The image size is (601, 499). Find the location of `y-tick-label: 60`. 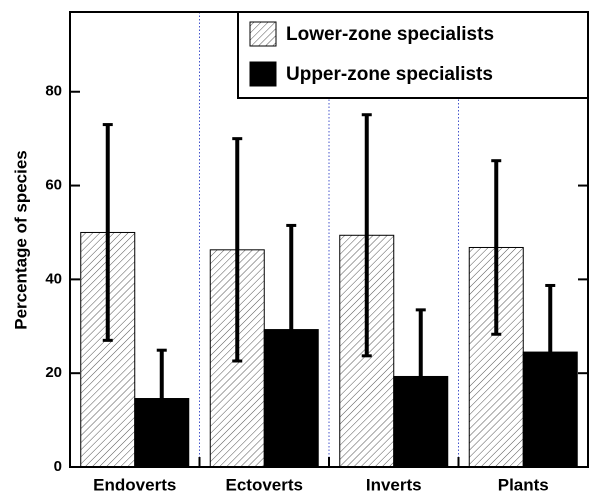

y-tick-label: 60 is located at coordinates (53, 185).